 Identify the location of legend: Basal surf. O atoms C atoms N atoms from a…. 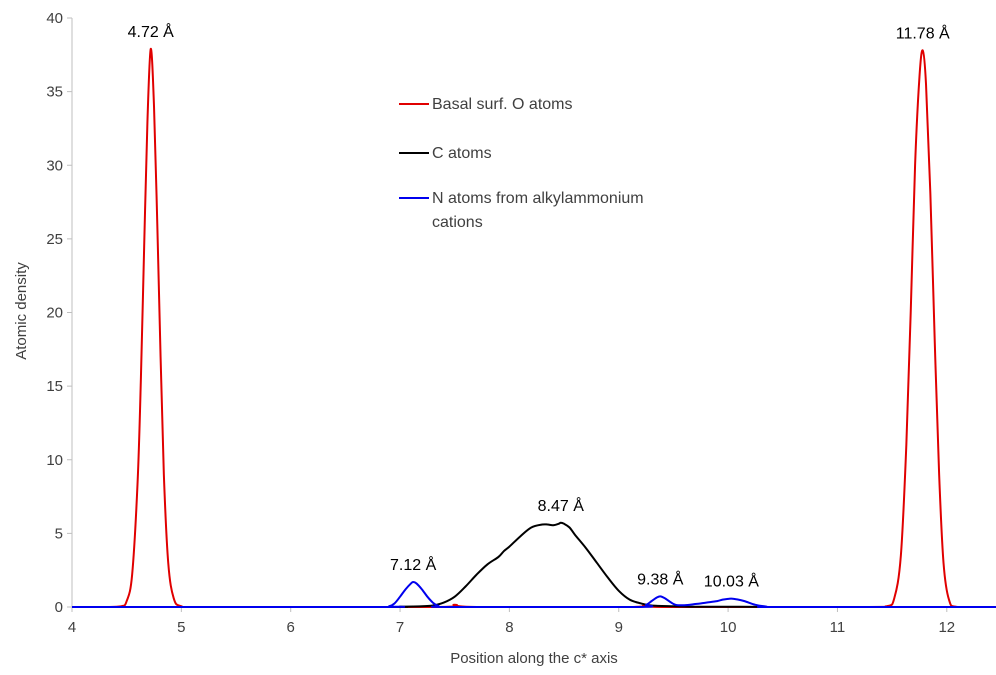
(521, 163).